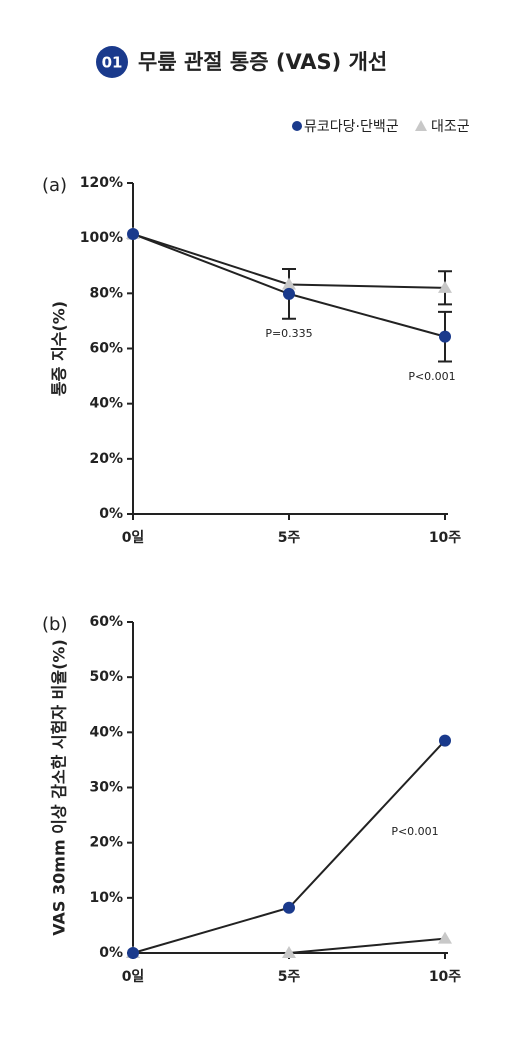 Image resolution: width=512 pixels, height=1041 pixels. What do you see at coordinates (351, 127) in the screenshot?
I see `legend-label: 뮤코다당·단백군` at bounding box center [351, 127].